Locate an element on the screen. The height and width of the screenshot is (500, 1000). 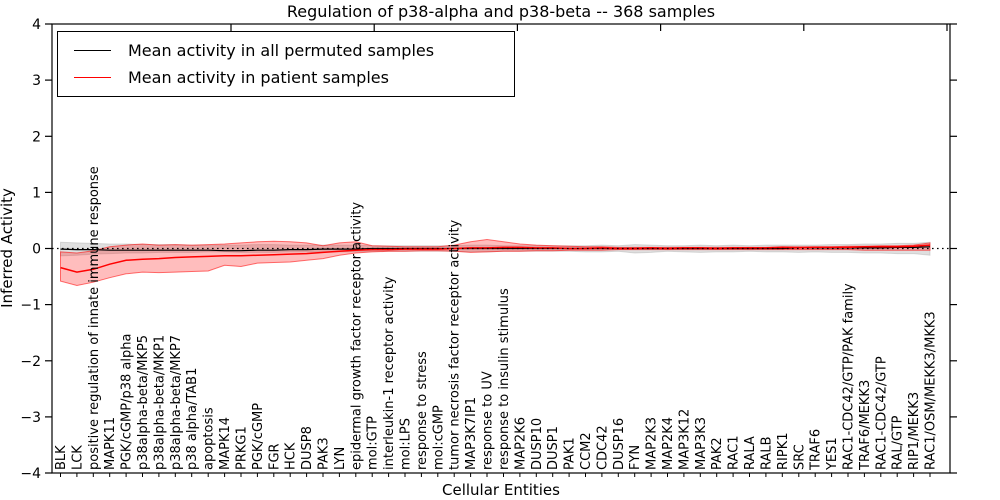
x-tick-label: MAPK14 is located at coordinates (225, 443).